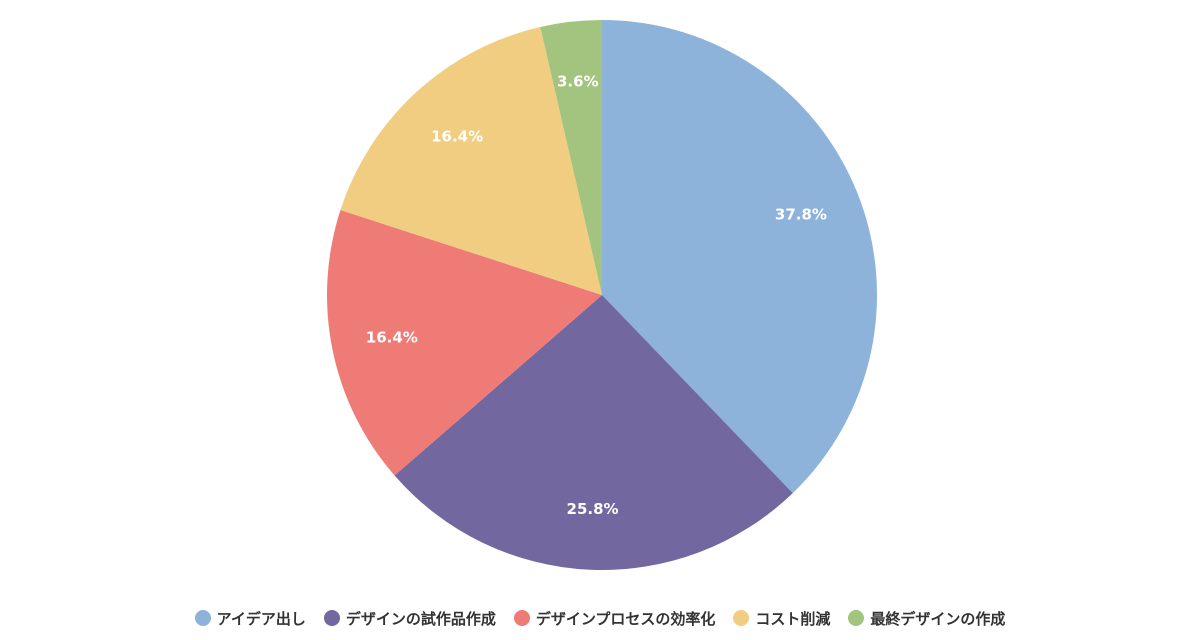  I want to click on slice-prototype, so click(593, 432).